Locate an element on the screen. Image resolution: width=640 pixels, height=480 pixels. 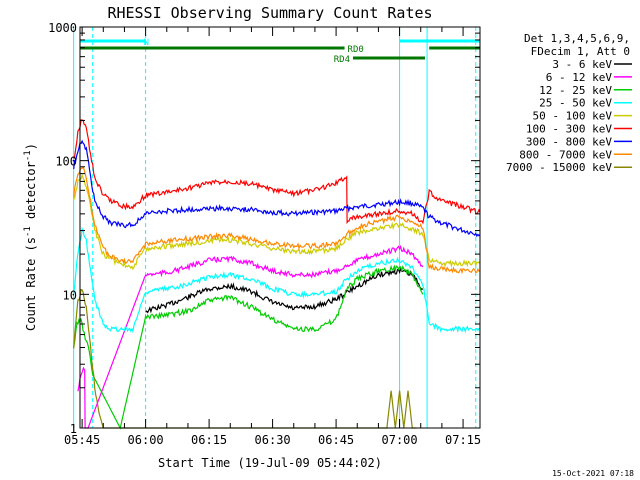
x-tick-label-0: 05:45 is located at coordinates (82, 440).